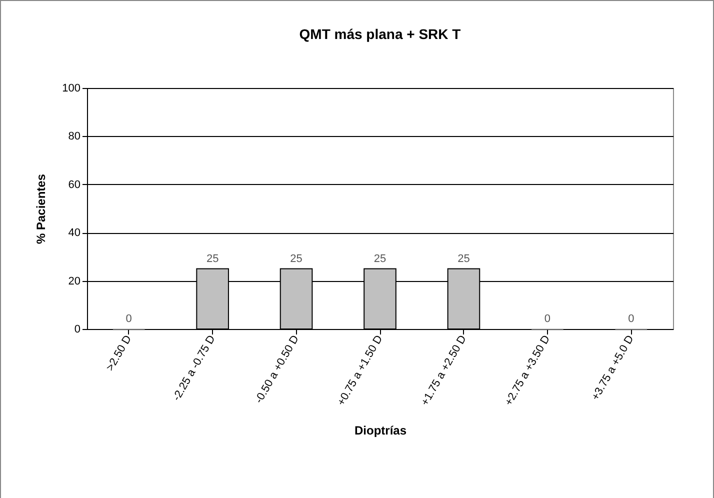 The height and width of the screenshot is (498, 714). Describe the element at coordinates (74, 184) in the screenshot. I see `y-tick-label: 60` at that location.